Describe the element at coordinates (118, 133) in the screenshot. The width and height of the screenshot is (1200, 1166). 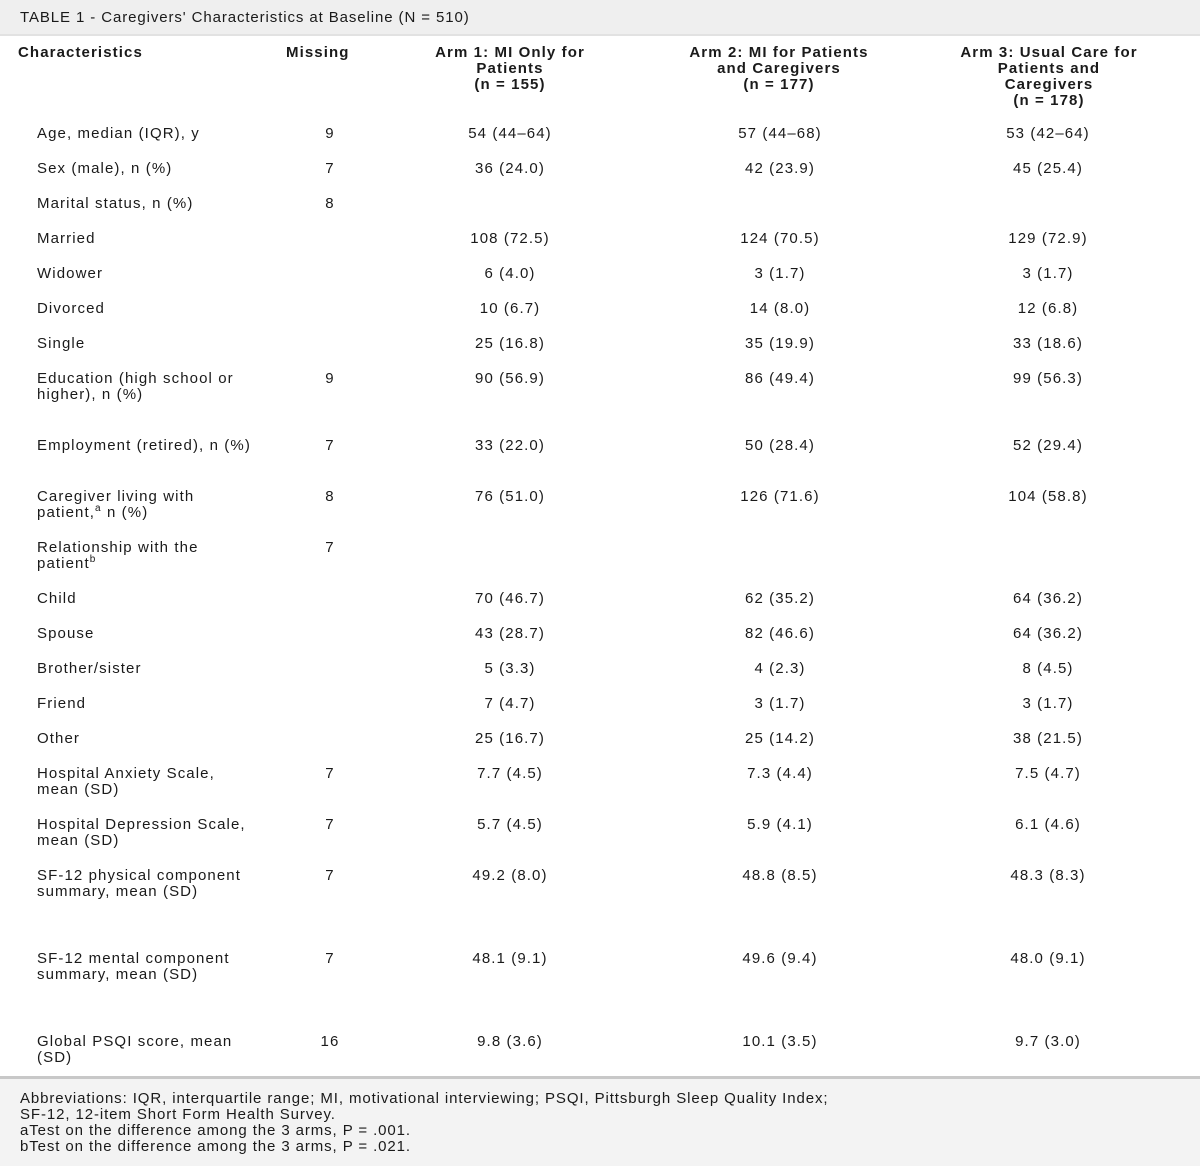
I see `row-label-text: Age, median (IQR), y` at that location.